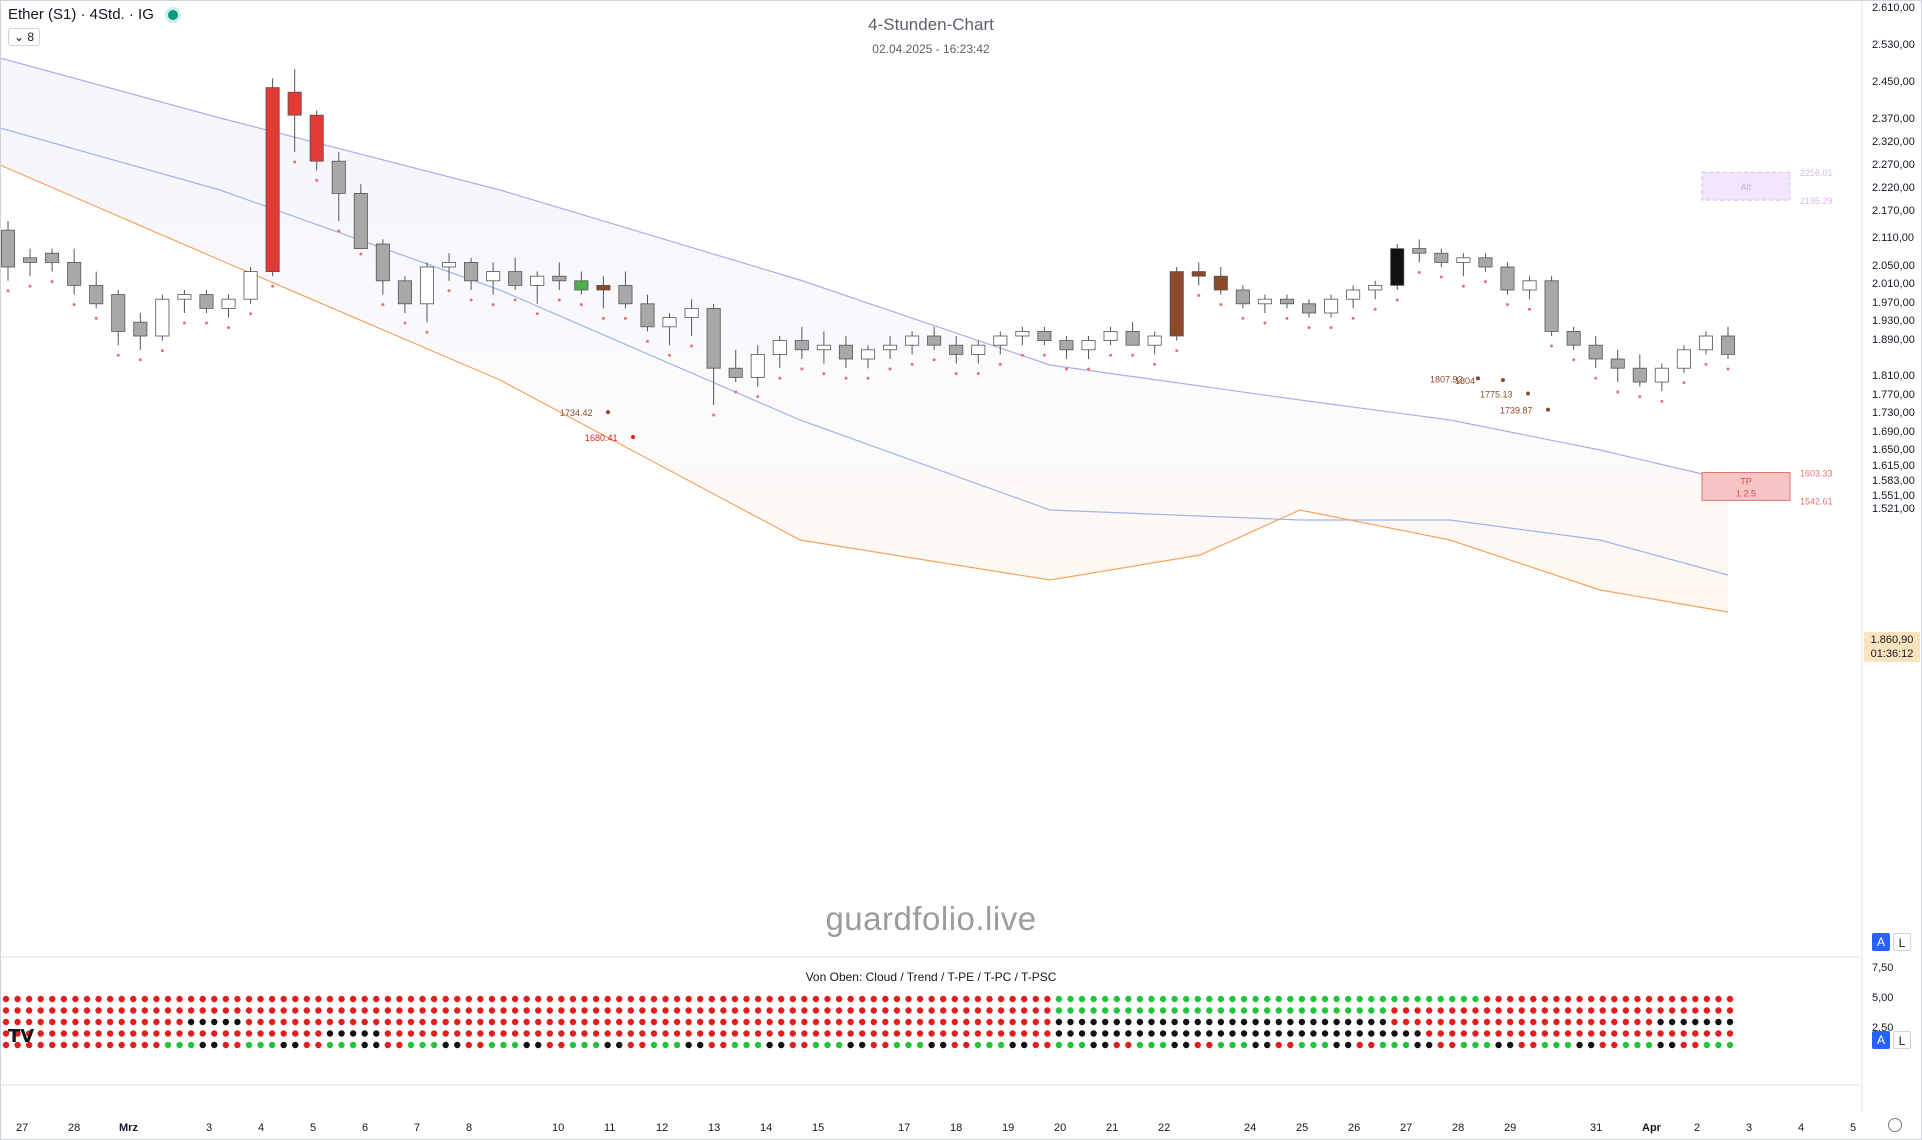  Describe the element at coordinates (1892, 654) in the screenshot. I see `bar-countdown: 01:36:12` at that location.